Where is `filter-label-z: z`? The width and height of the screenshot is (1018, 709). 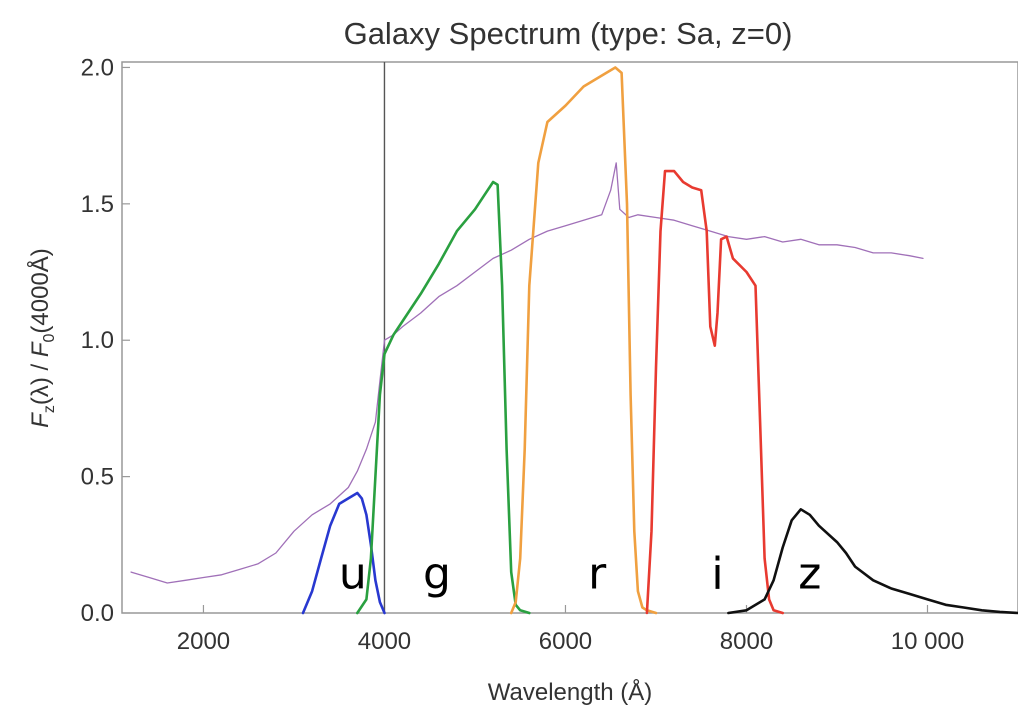 filter-label-z: z is located at coordinates (809, 573).